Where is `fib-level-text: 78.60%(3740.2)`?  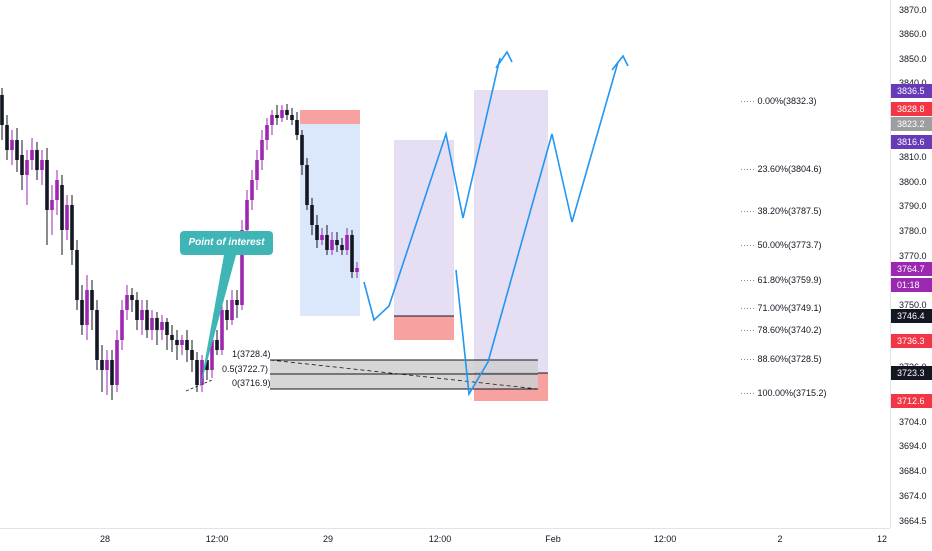
fib-level-text: 78.60%(3740.2) is located at coordinates (789, 330).